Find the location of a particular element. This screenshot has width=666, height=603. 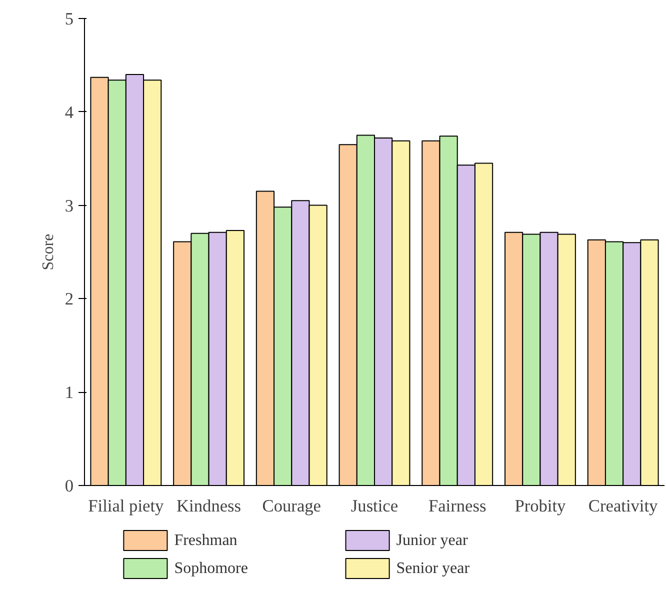

legend-label: Senior year is located at coordinates (433, 568).